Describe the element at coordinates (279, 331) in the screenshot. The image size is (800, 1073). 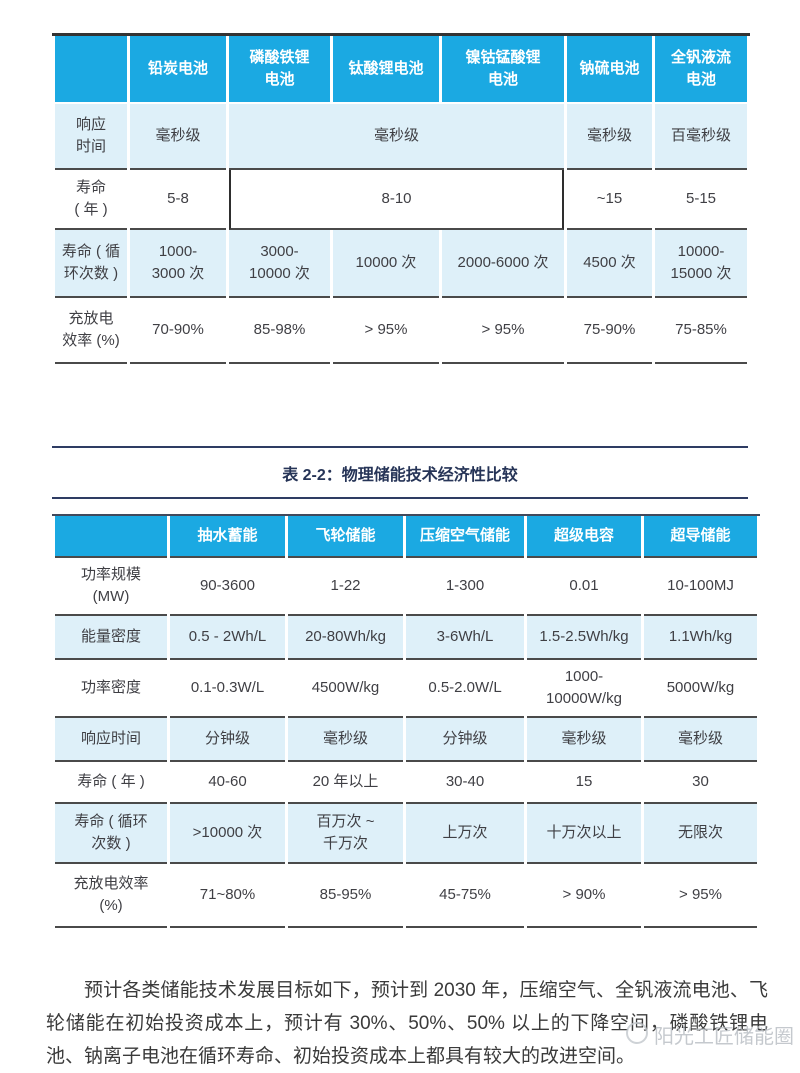
I see `cell: 85-98%` at that location.